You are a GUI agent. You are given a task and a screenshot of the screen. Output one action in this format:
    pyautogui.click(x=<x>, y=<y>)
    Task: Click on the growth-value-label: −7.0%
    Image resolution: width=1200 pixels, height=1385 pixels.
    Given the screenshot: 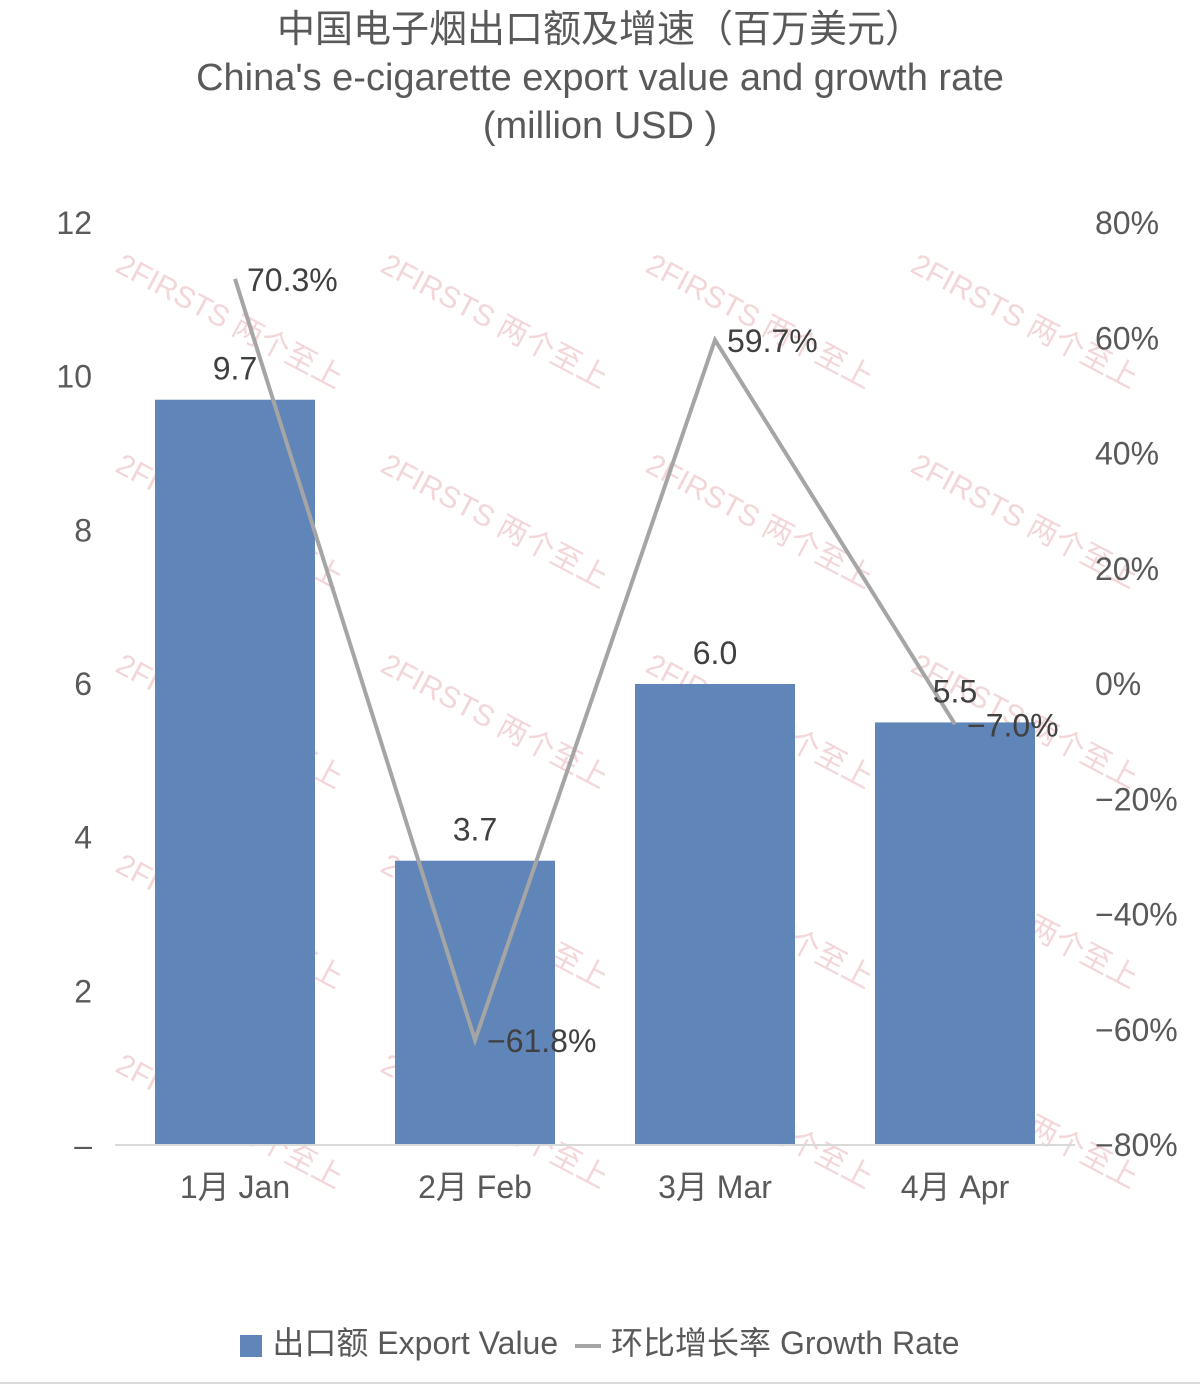 What is the action you would take?
    pyautogui.click(x=1013, y=725)
    